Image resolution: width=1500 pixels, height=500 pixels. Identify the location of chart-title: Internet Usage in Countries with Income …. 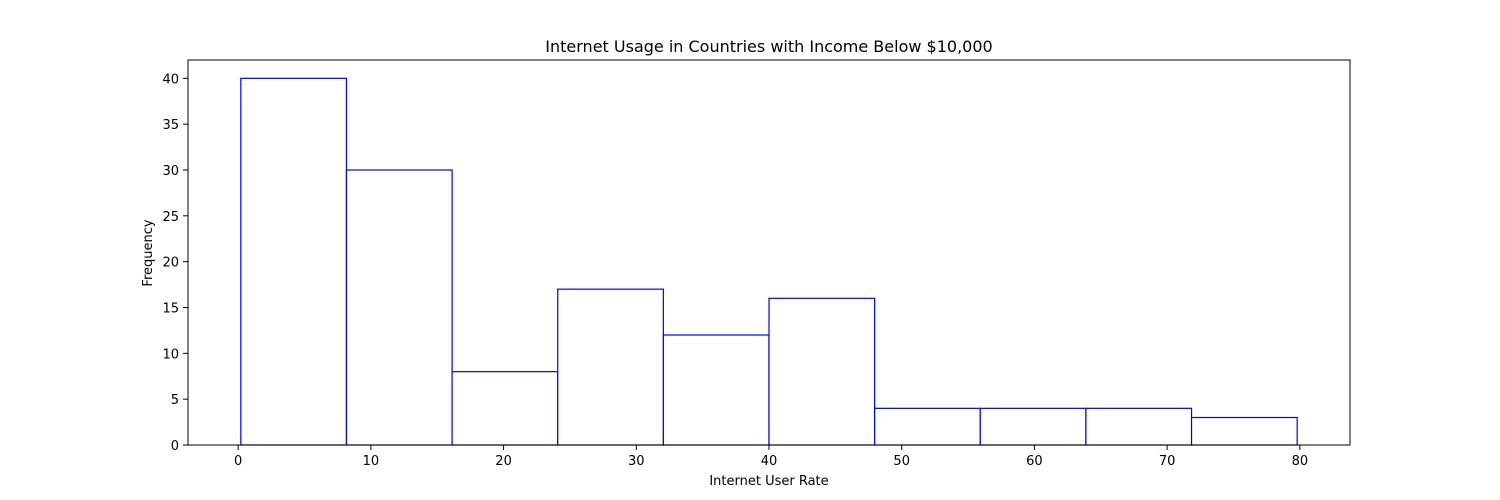
(768, 46).